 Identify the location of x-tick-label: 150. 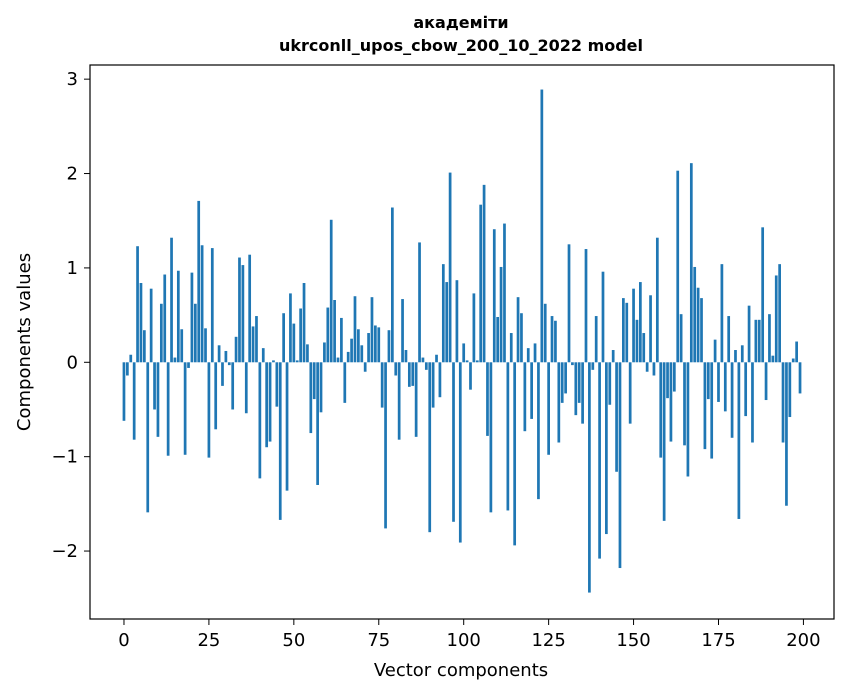
(633, 640).